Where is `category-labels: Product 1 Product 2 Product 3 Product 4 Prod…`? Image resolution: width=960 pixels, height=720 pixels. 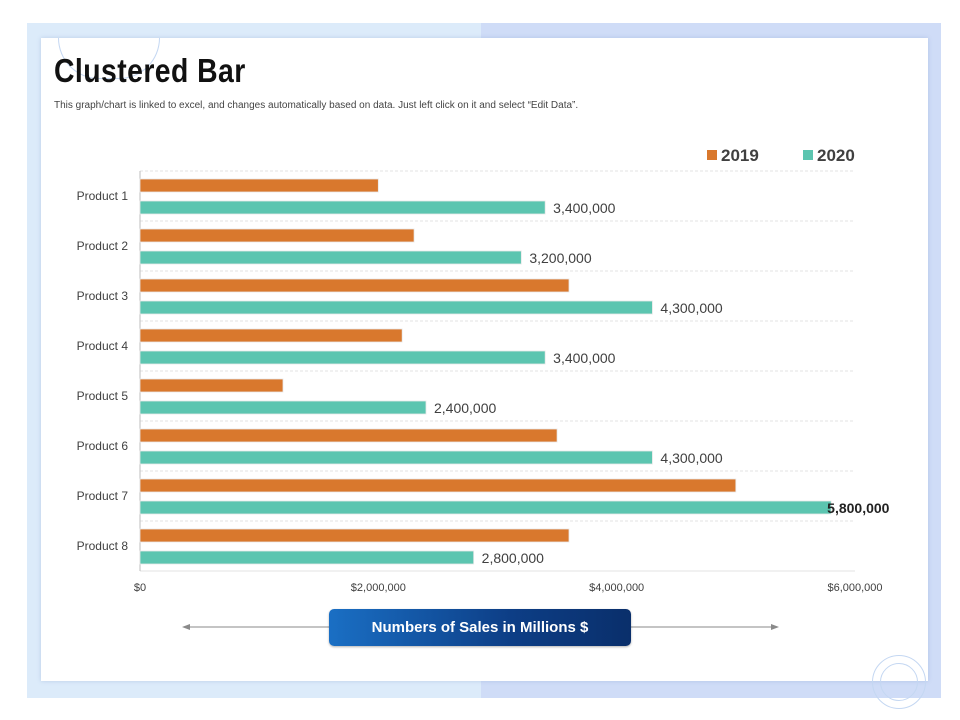 category-labels: Product 1 Product 2 Product 3 Product 4 Prod… is located at coordinates (103, 371).